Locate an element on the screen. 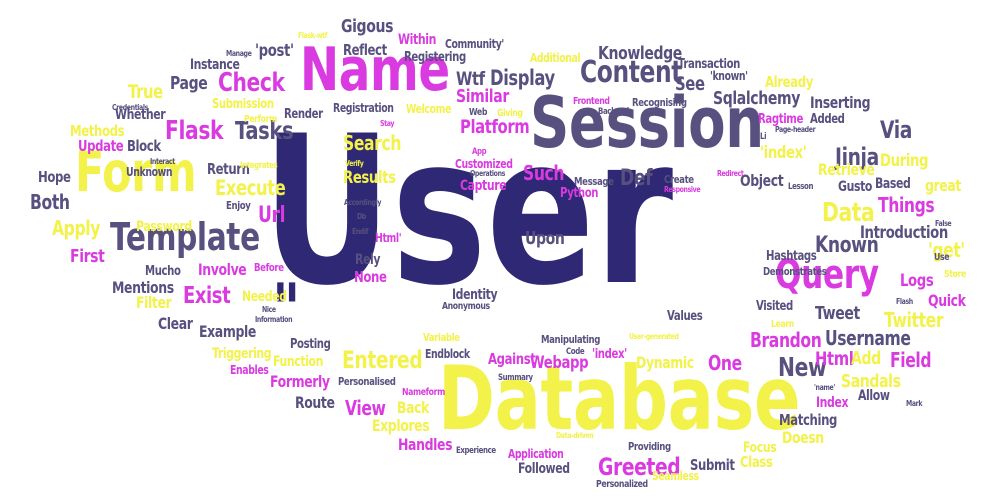 This screenshot has height=501, width=997. word-cloud-word: Entered is located at coordinates (382, 360).